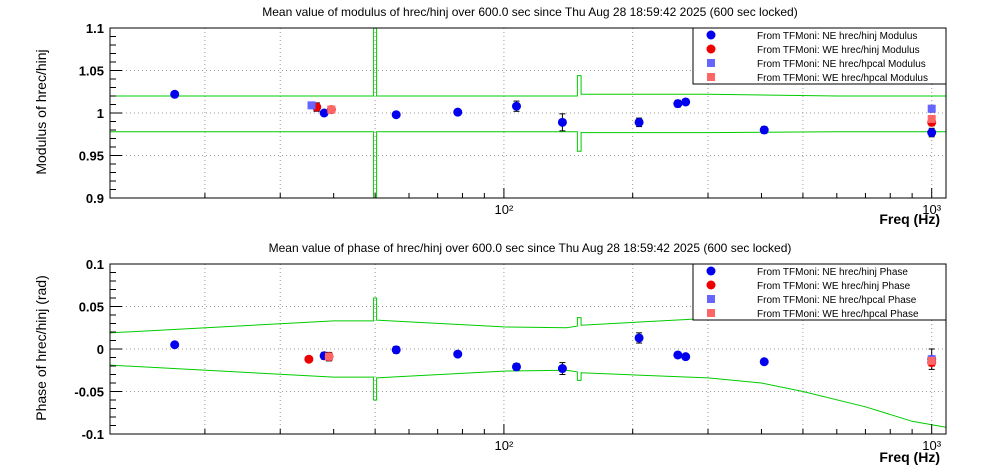 Image resolution: width=996 pixels, height=472 pixels. What do you see at coordinates (909, 457) in the screenshot?
I see `phase-x-axis-label: Freq (Hz)` at bounding box center [909, 457].